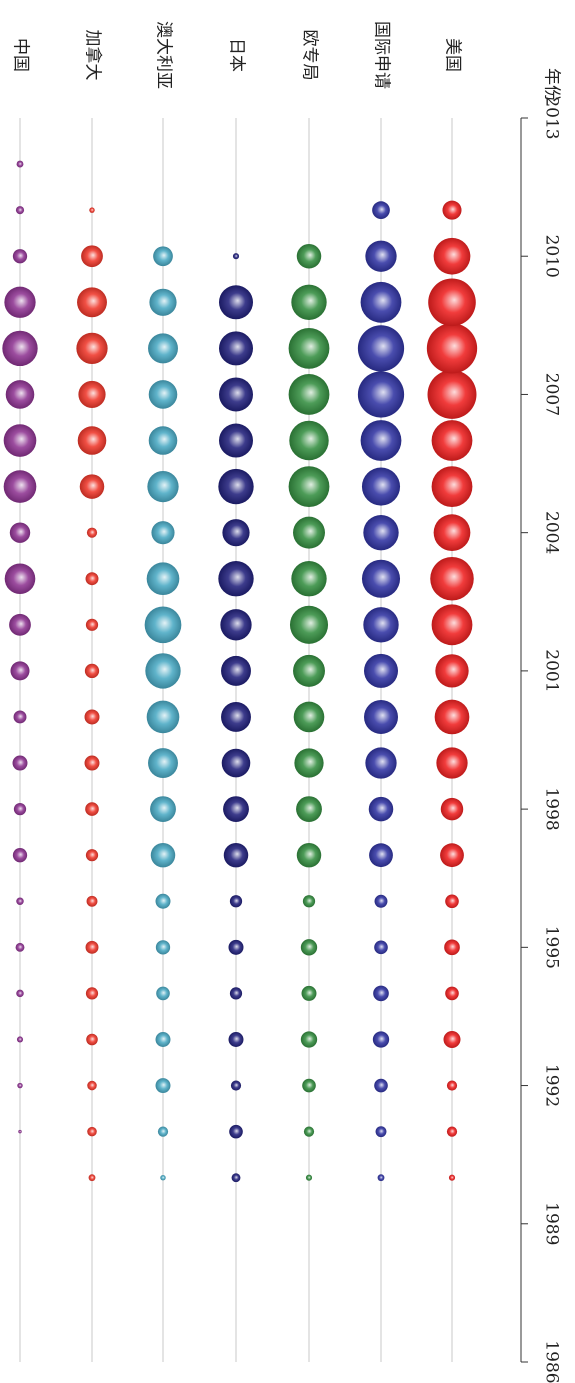 This screenshot has width=575, height=1383. What do you see at coordinates (93, 55) in the screenshot?
I see `series-label: 加拿大` at bounding box center [93, 55].